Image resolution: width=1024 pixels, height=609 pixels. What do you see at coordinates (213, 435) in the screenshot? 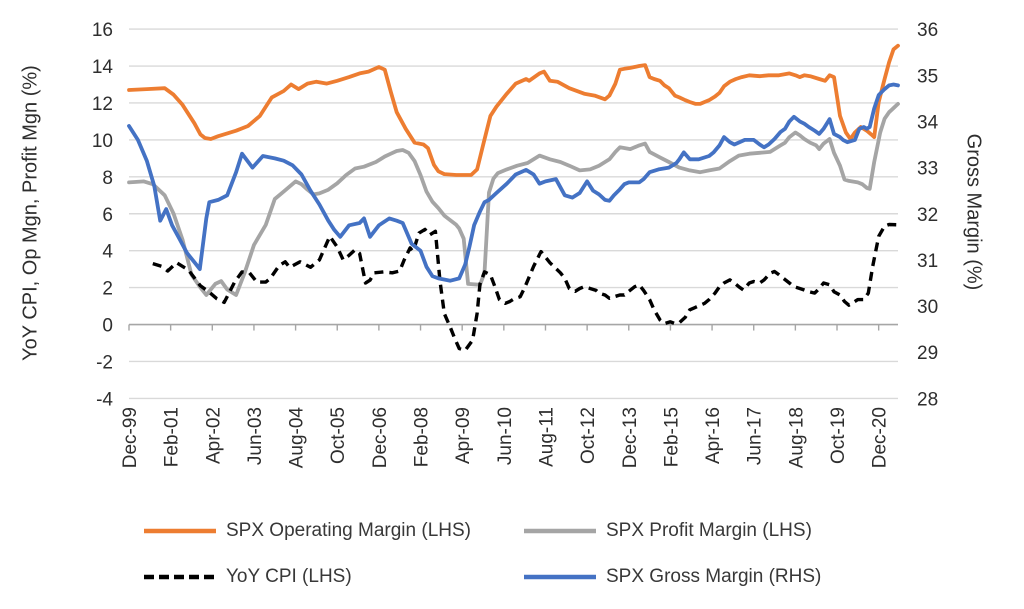
I see `x-tick-label-apr-02: Apr-02` at bounding box center [213, 435].